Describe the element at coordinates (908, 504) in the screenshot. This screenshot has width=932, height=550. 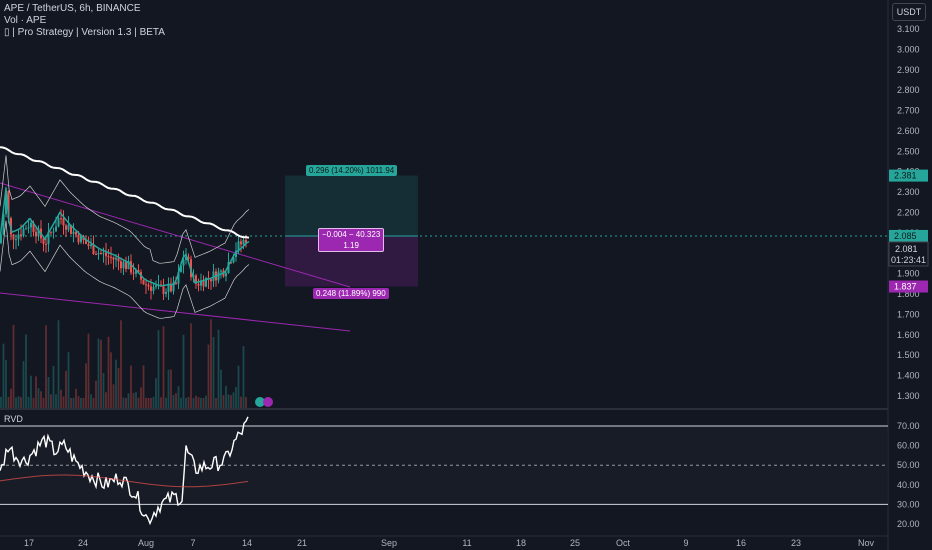
I see `indicator-tick-label: 30.00` at that location.